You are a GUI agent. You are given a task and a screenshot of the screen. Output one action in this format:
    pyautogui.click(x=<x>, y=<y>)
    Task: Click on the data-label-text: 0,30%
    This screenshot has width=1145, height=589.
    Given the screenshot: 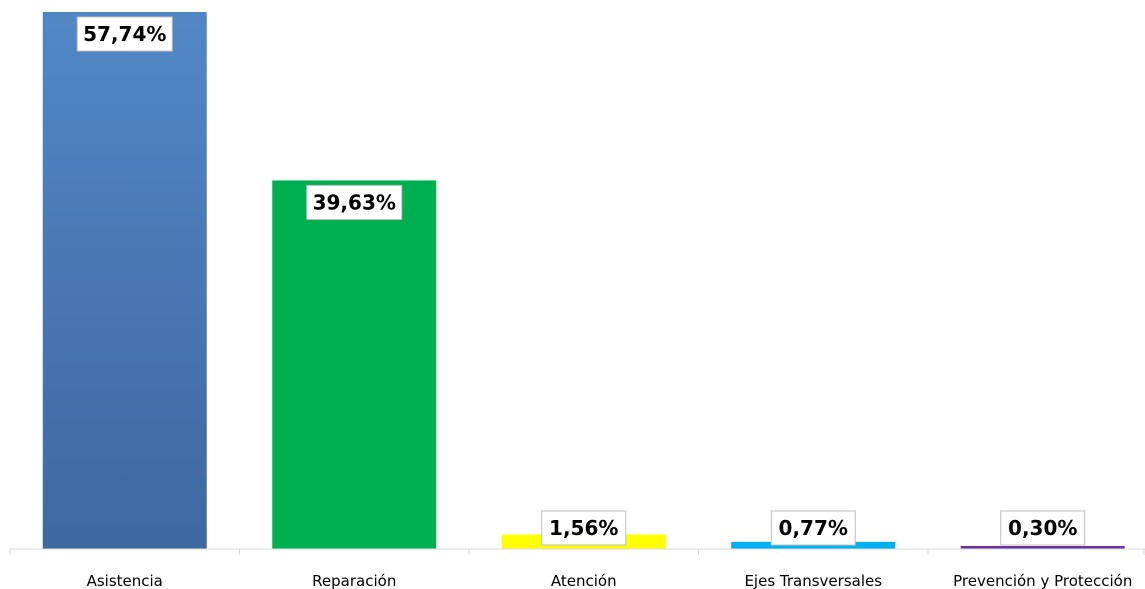 What is the action you would take?
    pyautogui.click(x=1042, y=528)
    